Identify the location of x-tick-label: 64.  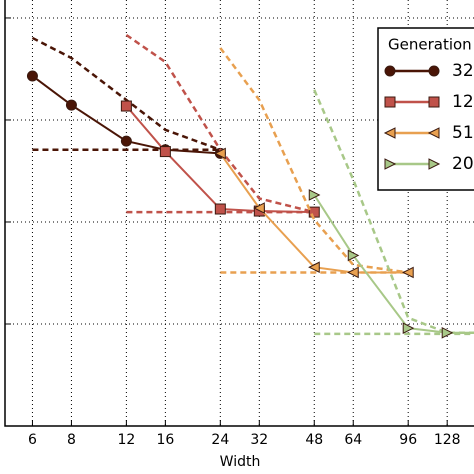
(353, 440).